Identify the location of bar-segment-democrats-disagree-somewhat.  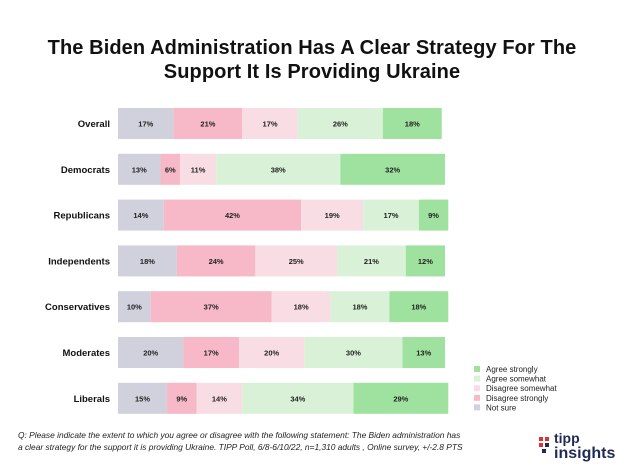
(198, 169).